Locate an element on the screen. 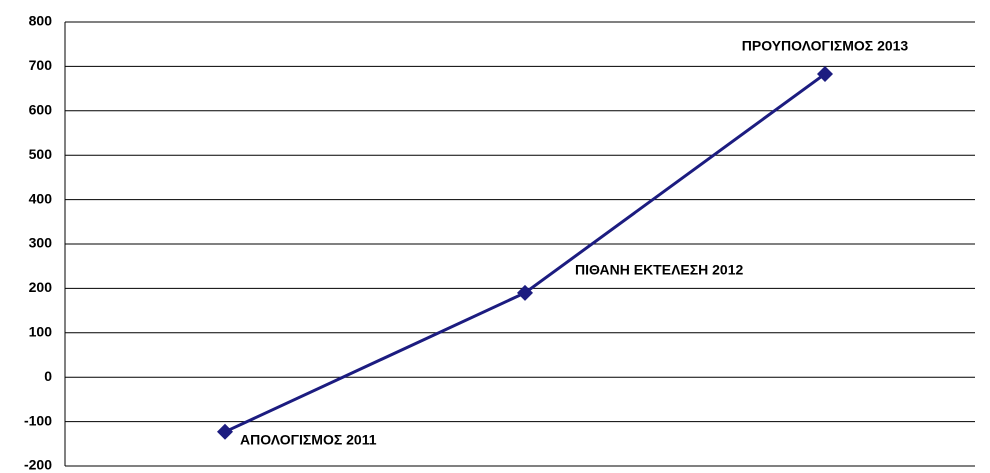 This screenshot has height=473, width=990. y-tick-label: 800 is located at coordinates (41, 21).